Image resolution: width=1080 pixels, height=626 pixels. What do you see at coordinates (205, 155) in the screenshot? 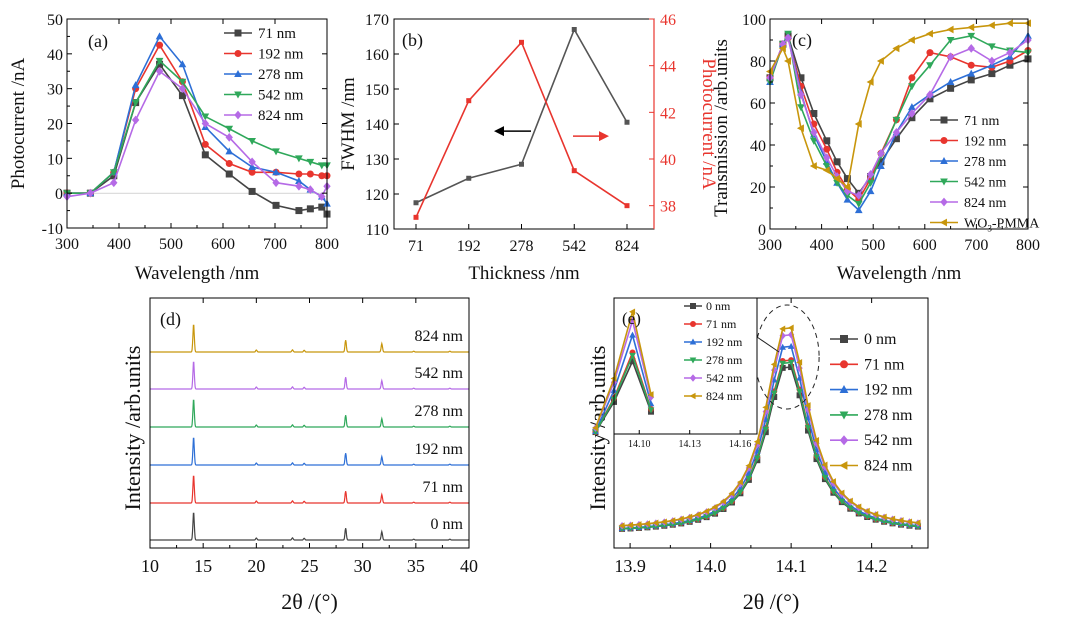
I see `series-a-0-point` at bounding box center [205, 155].